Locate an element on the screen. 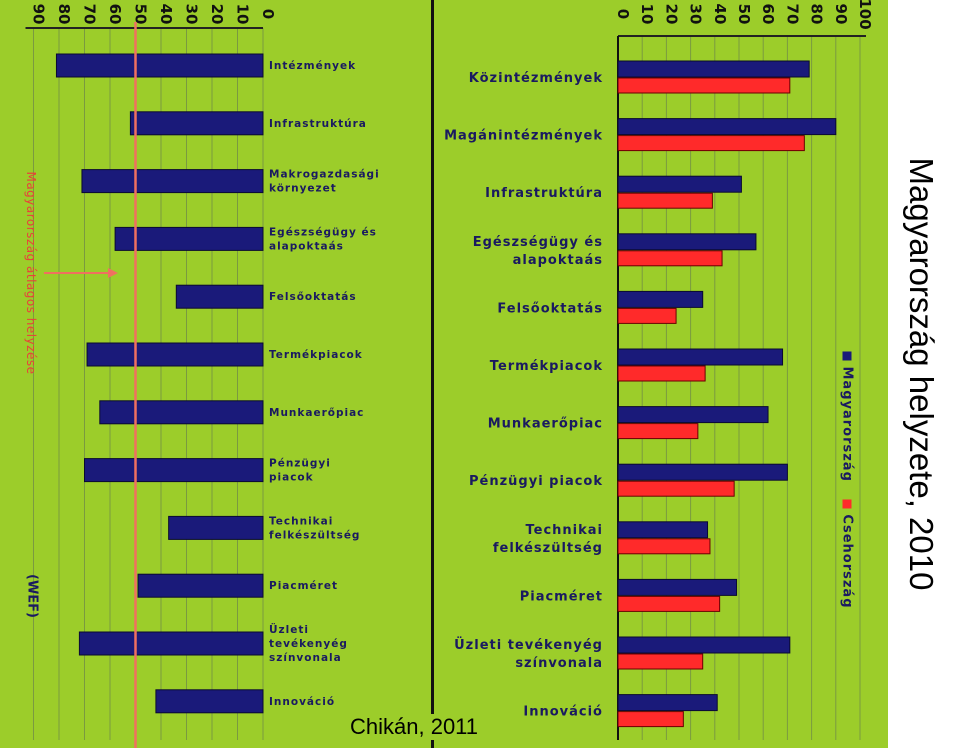 This screenshot has width=960, height=748. category-label-int-zm-nyek: Intézmények is located at coordinates (312, 66).